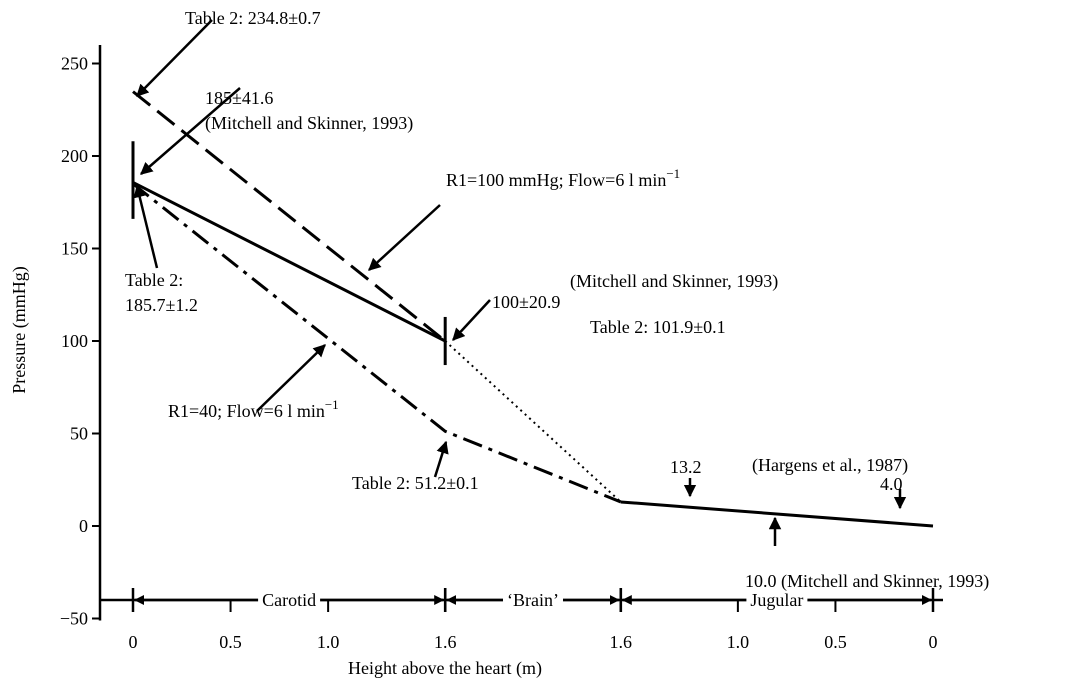  What do you see at coordinates (74, 156) in the screenshot?
I see `y-tick-label: 200` at bounding box center [74, 156].